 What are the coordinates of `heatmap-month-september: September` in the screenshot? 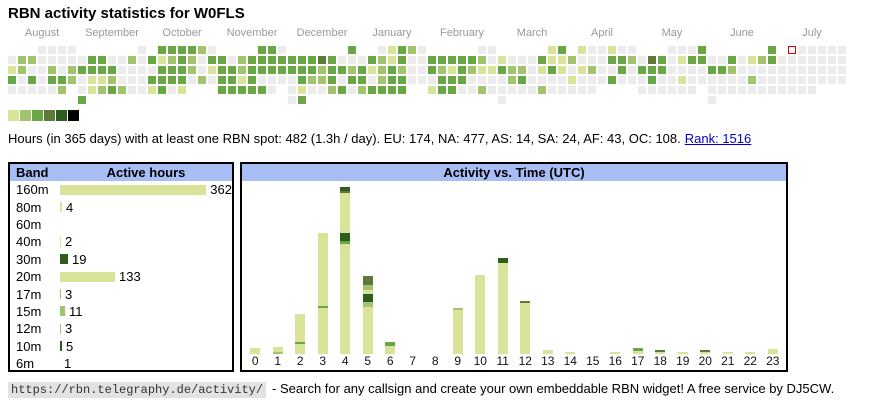 It's located at (112, 65).